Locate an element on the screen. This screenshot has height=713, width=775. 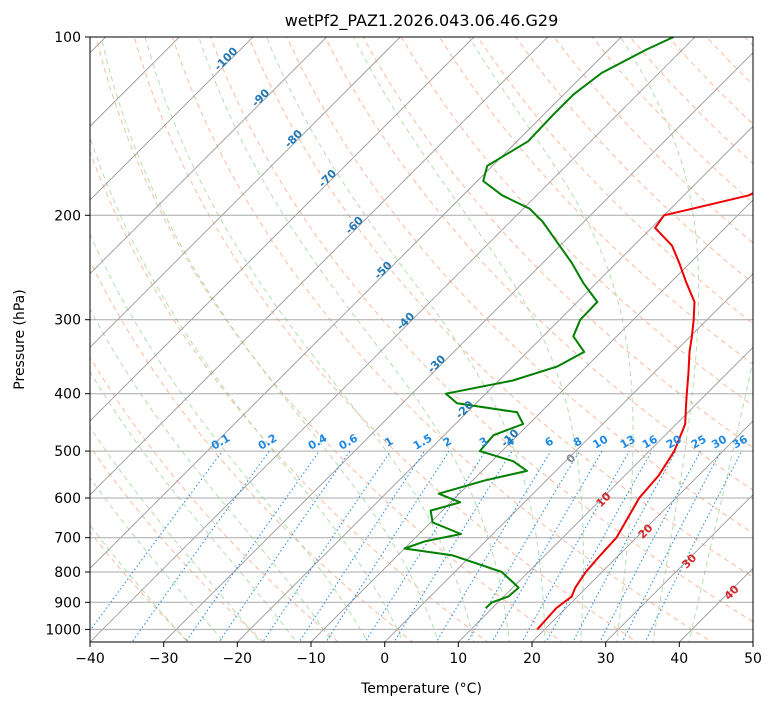
y-tick-label: 700 is located at coordinates (67, 539).